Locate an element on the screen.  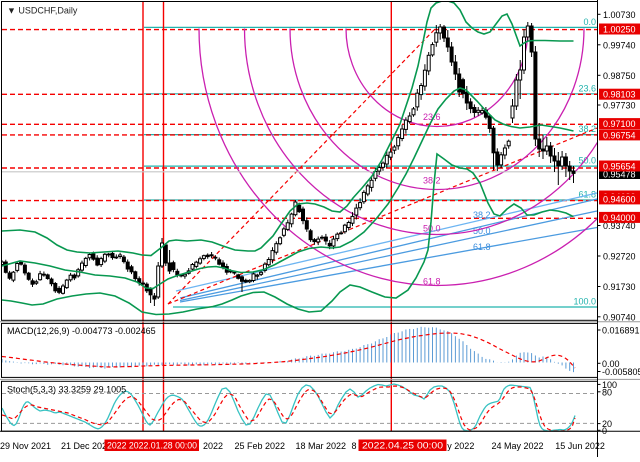
svg-text: 0.90740 is located at coordinates (619, 317).